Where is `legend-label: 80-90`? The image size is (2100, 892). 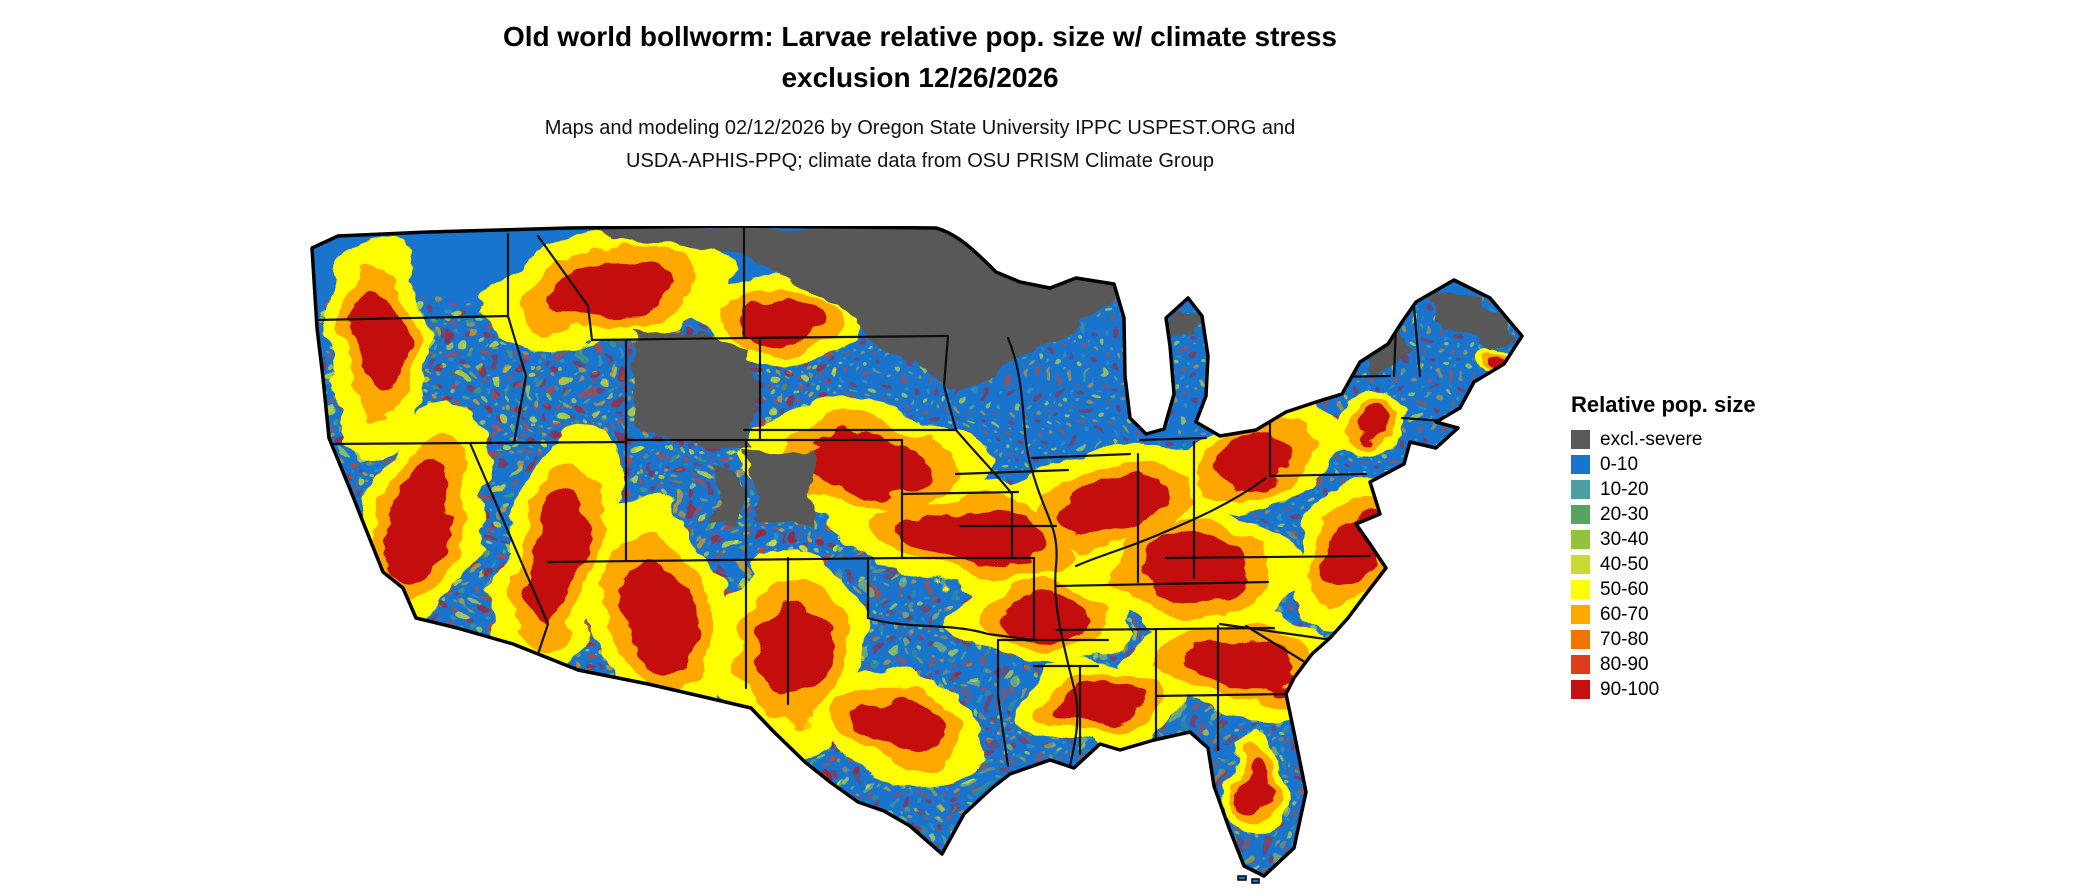
legend-label: 80-90 is located at coordinates (1624, 664).